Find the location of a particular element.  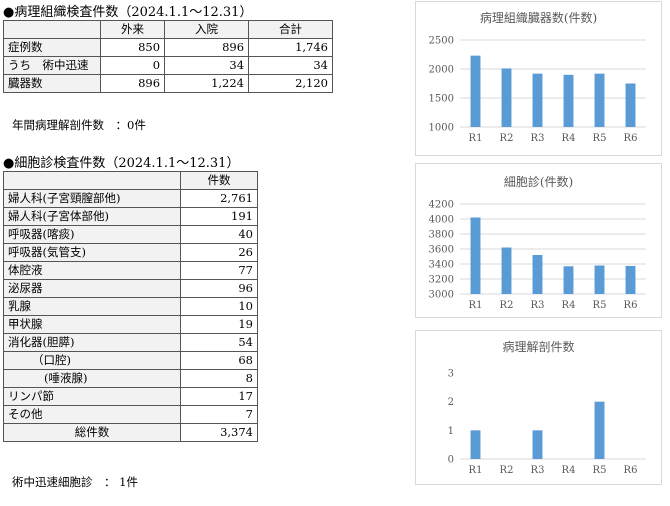

chart-organ-count: 病理組織臓器数(件数) 1000 1500 2000 2500 R1 R2 R3 R4 R5 R6 is located at coordinates (538, 78).